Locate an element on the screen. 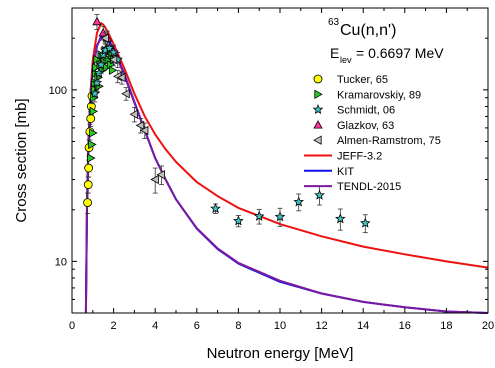 The height and width of the screenshot is (368, 495). x-tick-label: 12 is located at coordinates (321, 326).